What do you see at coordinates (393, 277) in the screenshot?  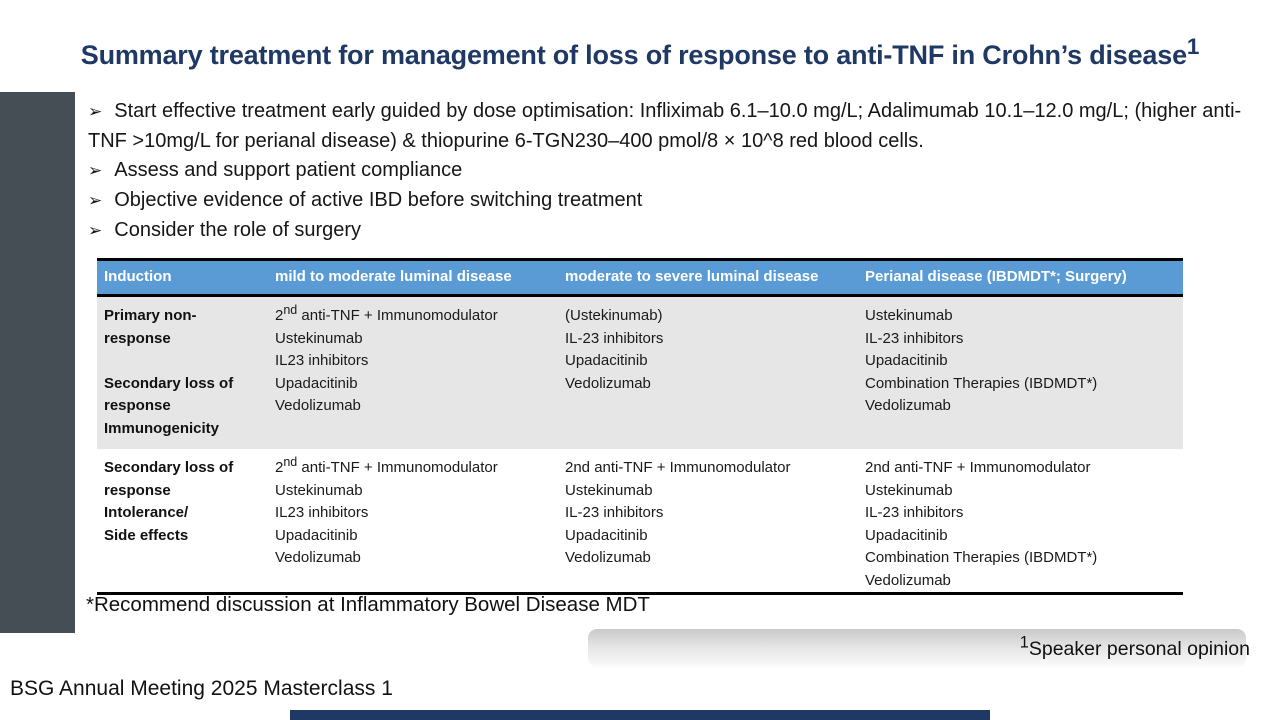 I see `table-header-cell: mild to moderate luminal disease` at bounding box center [393, 277].